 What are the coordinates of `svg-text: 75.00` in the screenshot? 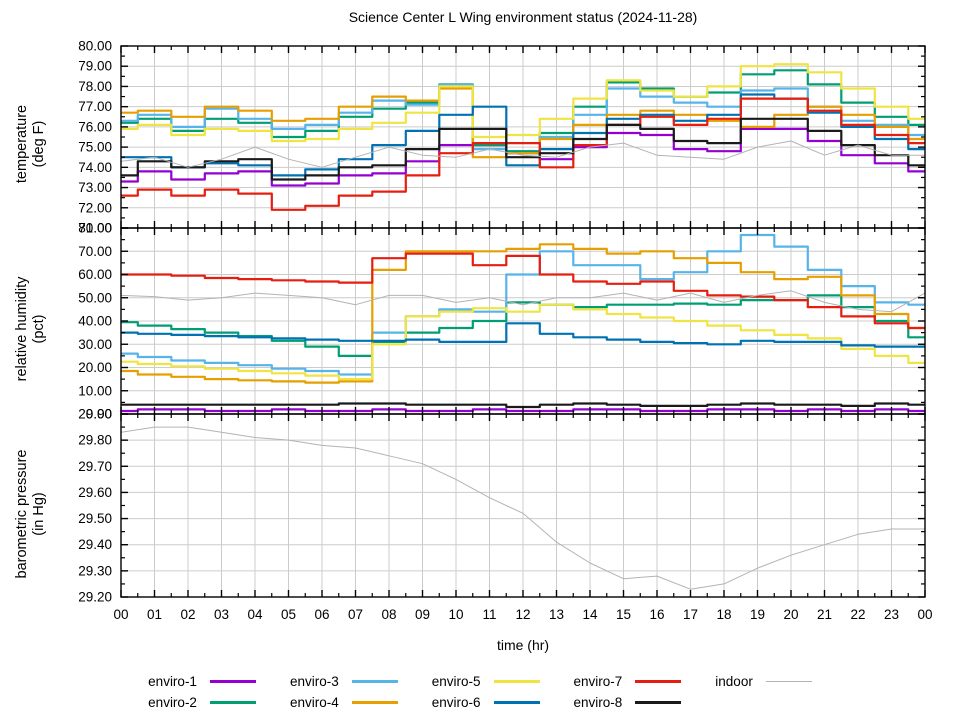 It's located at (95, 147).